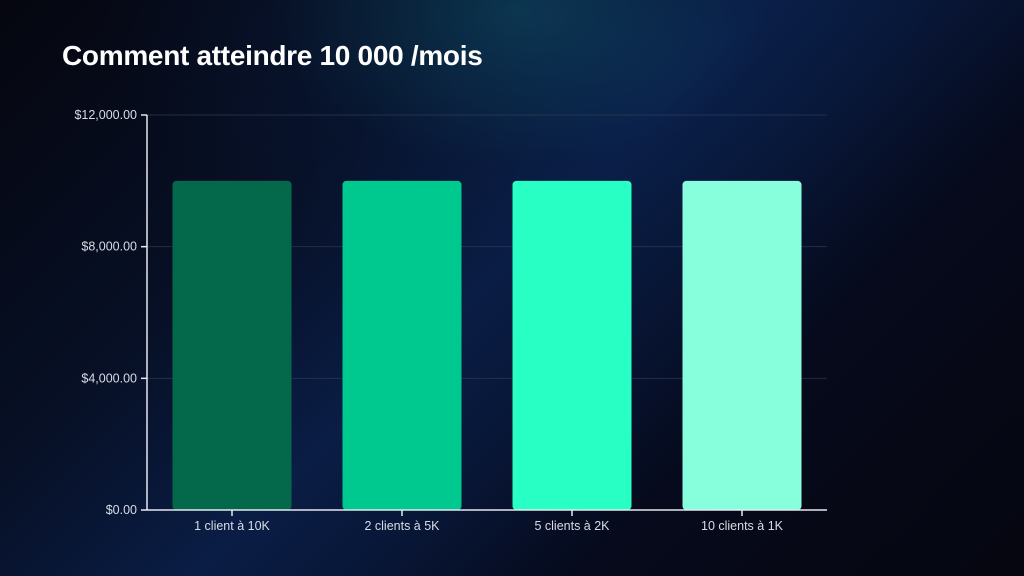 The image size is (1024, 576). Describe the element at coordinates (121, 510) in the screenshot. I see `y-tick-label: $0.00` at that location.